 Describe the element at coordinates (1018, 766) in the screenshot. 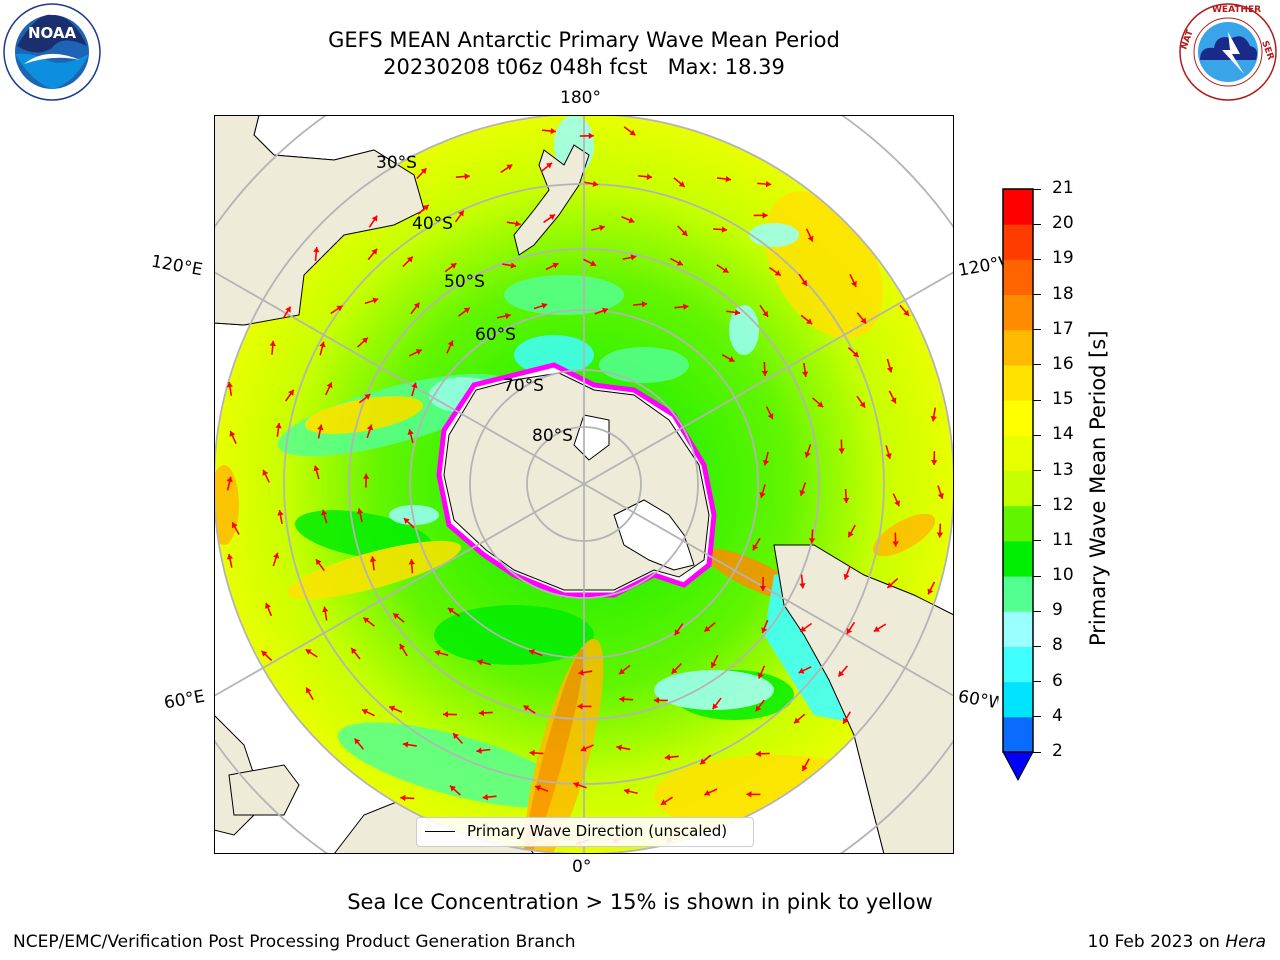

I see `colorbar-extend-arrow` at that location.